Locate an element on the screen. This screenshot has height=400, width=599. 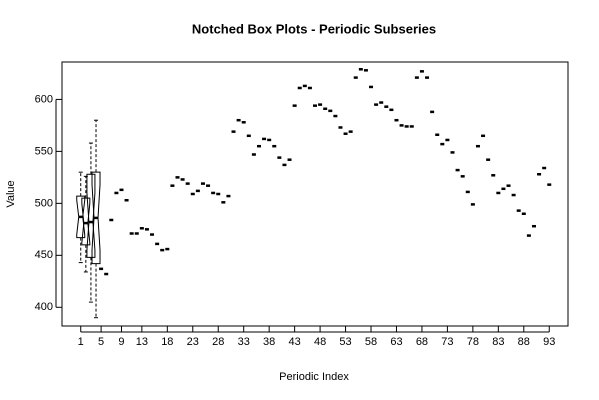
x-tick-label: 13 is located at coordinates (142, 342).